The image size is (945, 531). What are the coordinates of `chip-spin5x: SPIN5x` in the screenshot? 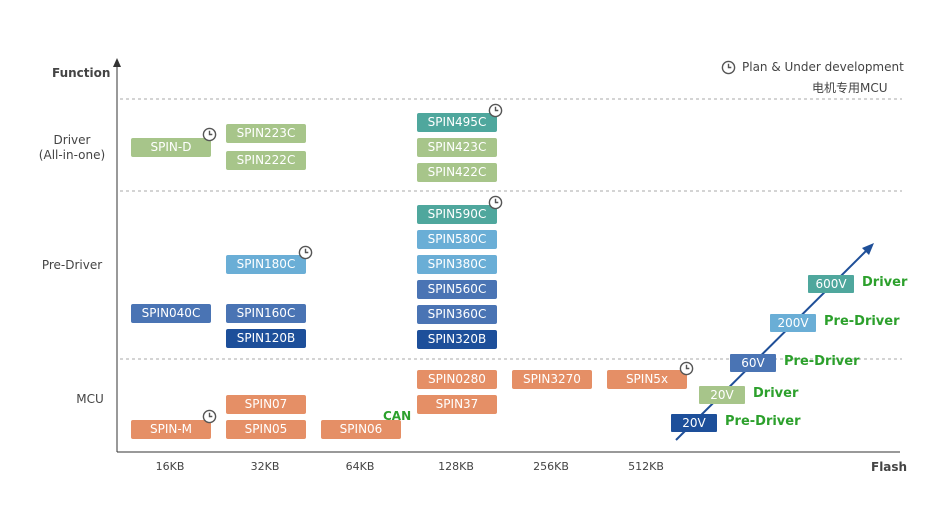 It's located at (647, 379).